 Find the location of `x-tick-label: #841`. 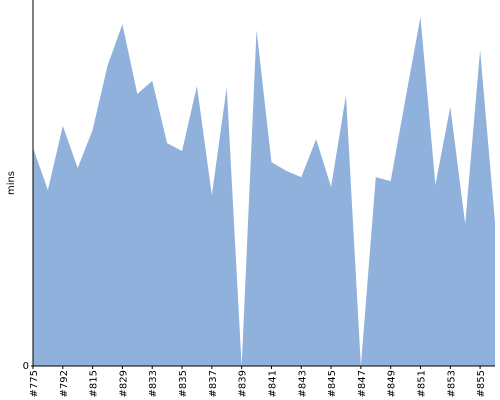

x-tick-label: #841 is located at coordinates (272, 383).